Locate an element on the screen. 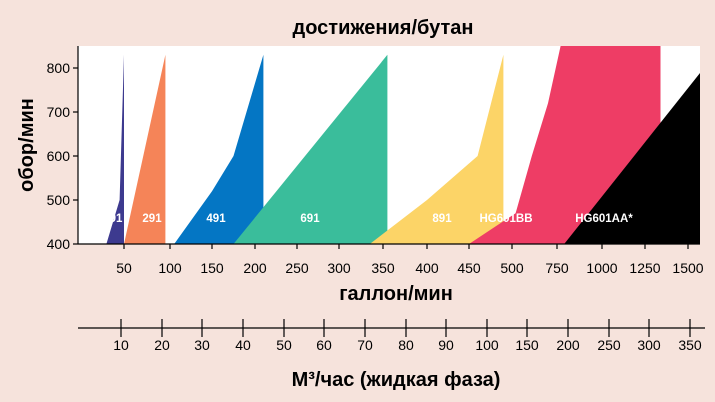 The width and height of the screenshot is (715, 402). x-tick-label: 750 is located at coordinates (557, 268).